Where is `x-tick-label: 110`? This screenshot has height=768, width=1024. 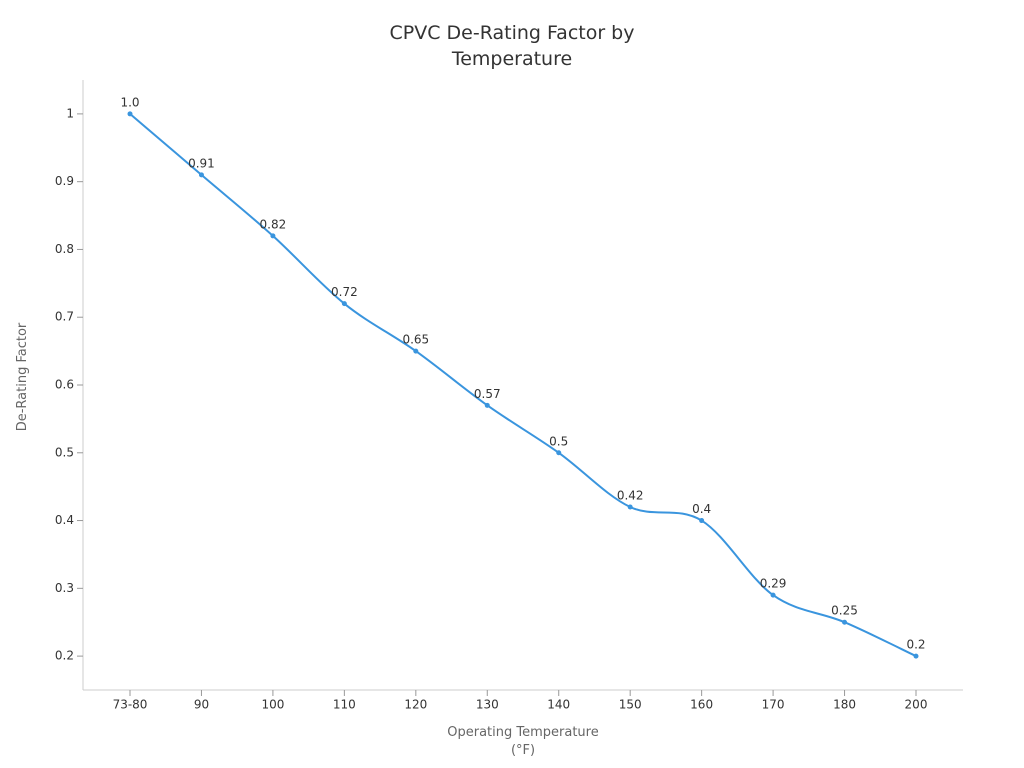 x-tick-label: 110 is located at coordinates (344, 705).